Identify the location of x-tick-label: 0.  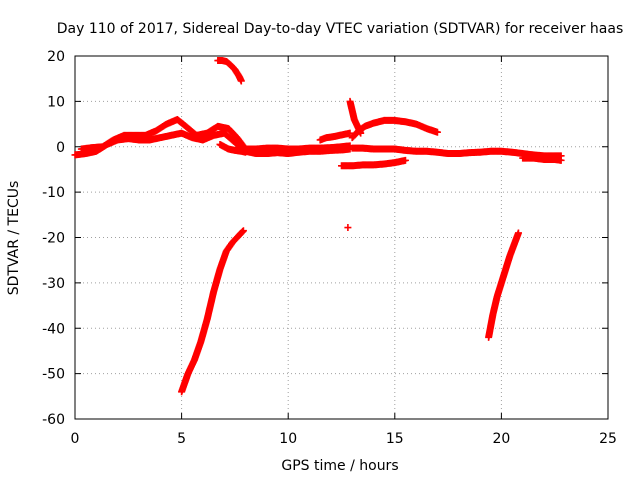
(75, 439).